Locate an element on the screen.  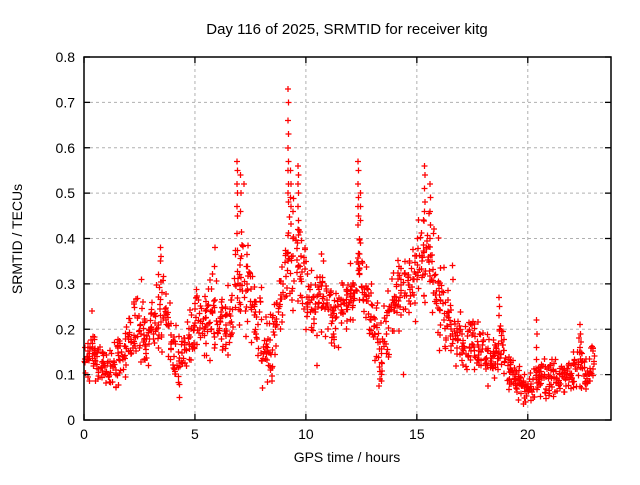
y-tick-label: 0.4 is located at coordinates (66, 239).